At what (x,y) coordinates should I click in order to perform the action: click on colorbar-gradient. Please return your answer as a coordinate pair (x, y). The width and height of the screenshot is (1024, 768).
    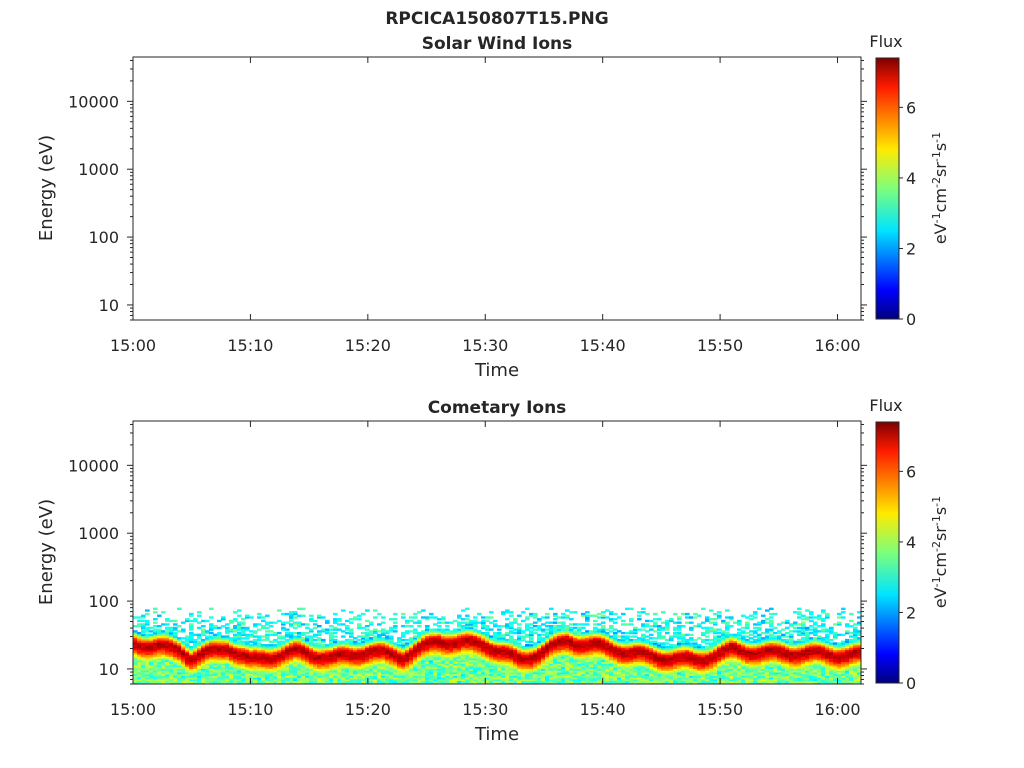
    Looking at the image, I should click on (887, 188).